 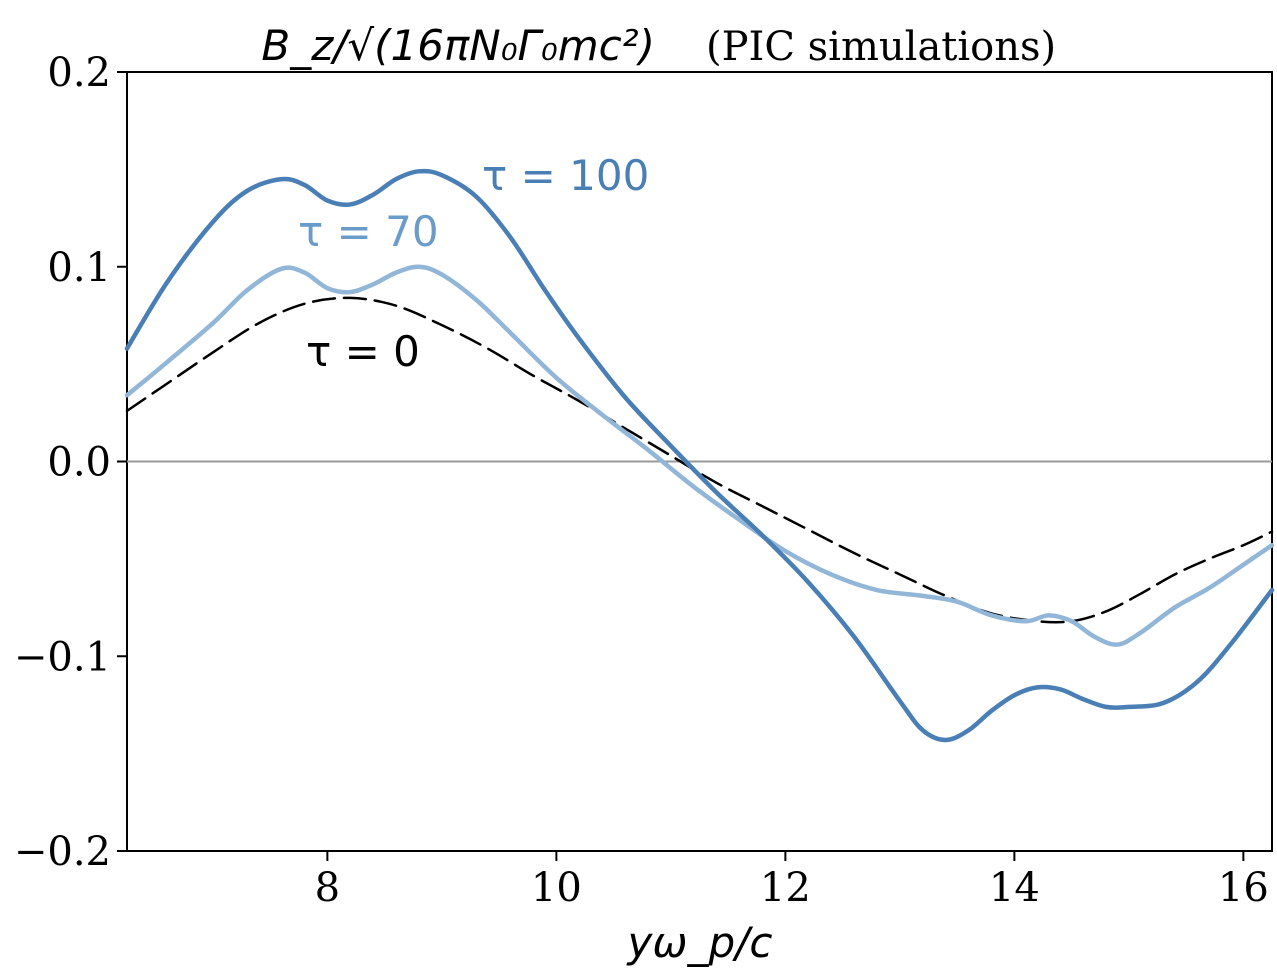 What do you see at coordinates (368, 231) in the screenshot?
I see `series-label-tau-70: τ = 70` at bounding box center [368, 231].